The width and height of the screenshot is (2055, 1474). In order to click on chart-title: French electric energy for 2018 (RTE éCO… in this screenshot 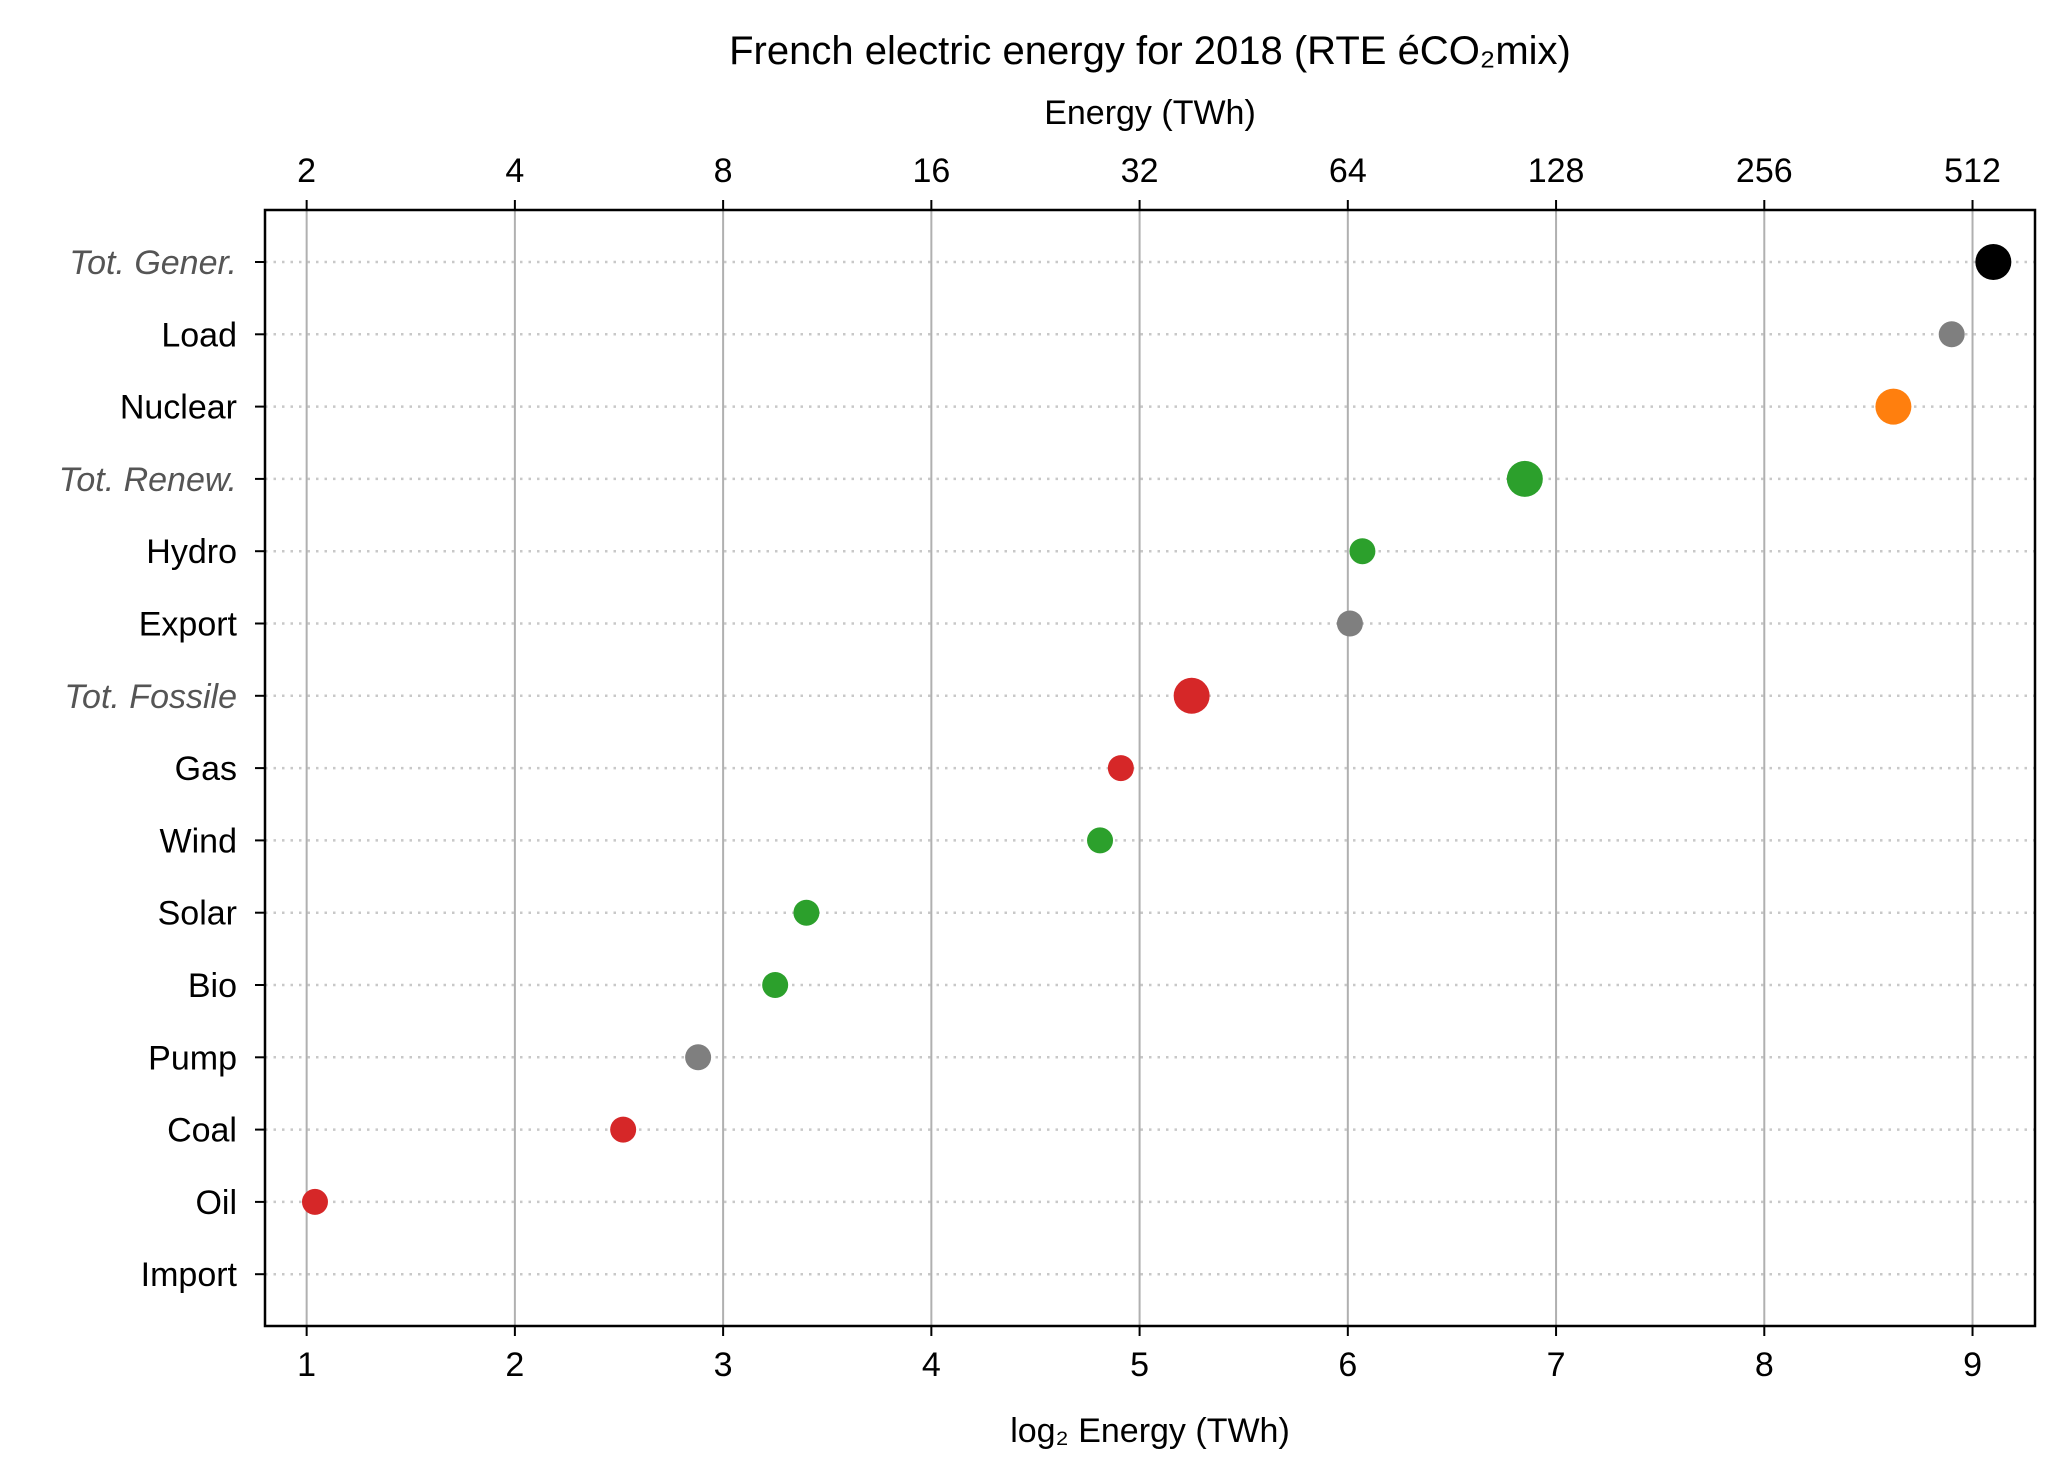, I will do `click(1150, 51)`.